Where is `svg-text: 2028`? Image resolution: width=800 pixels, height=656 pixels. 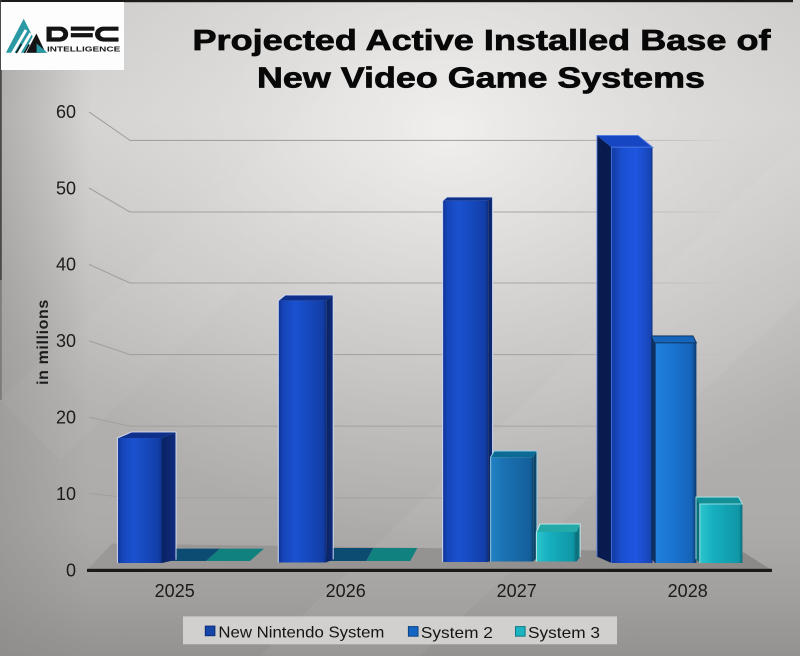
svg-text: 2028 is located at coordinates (688, 591).